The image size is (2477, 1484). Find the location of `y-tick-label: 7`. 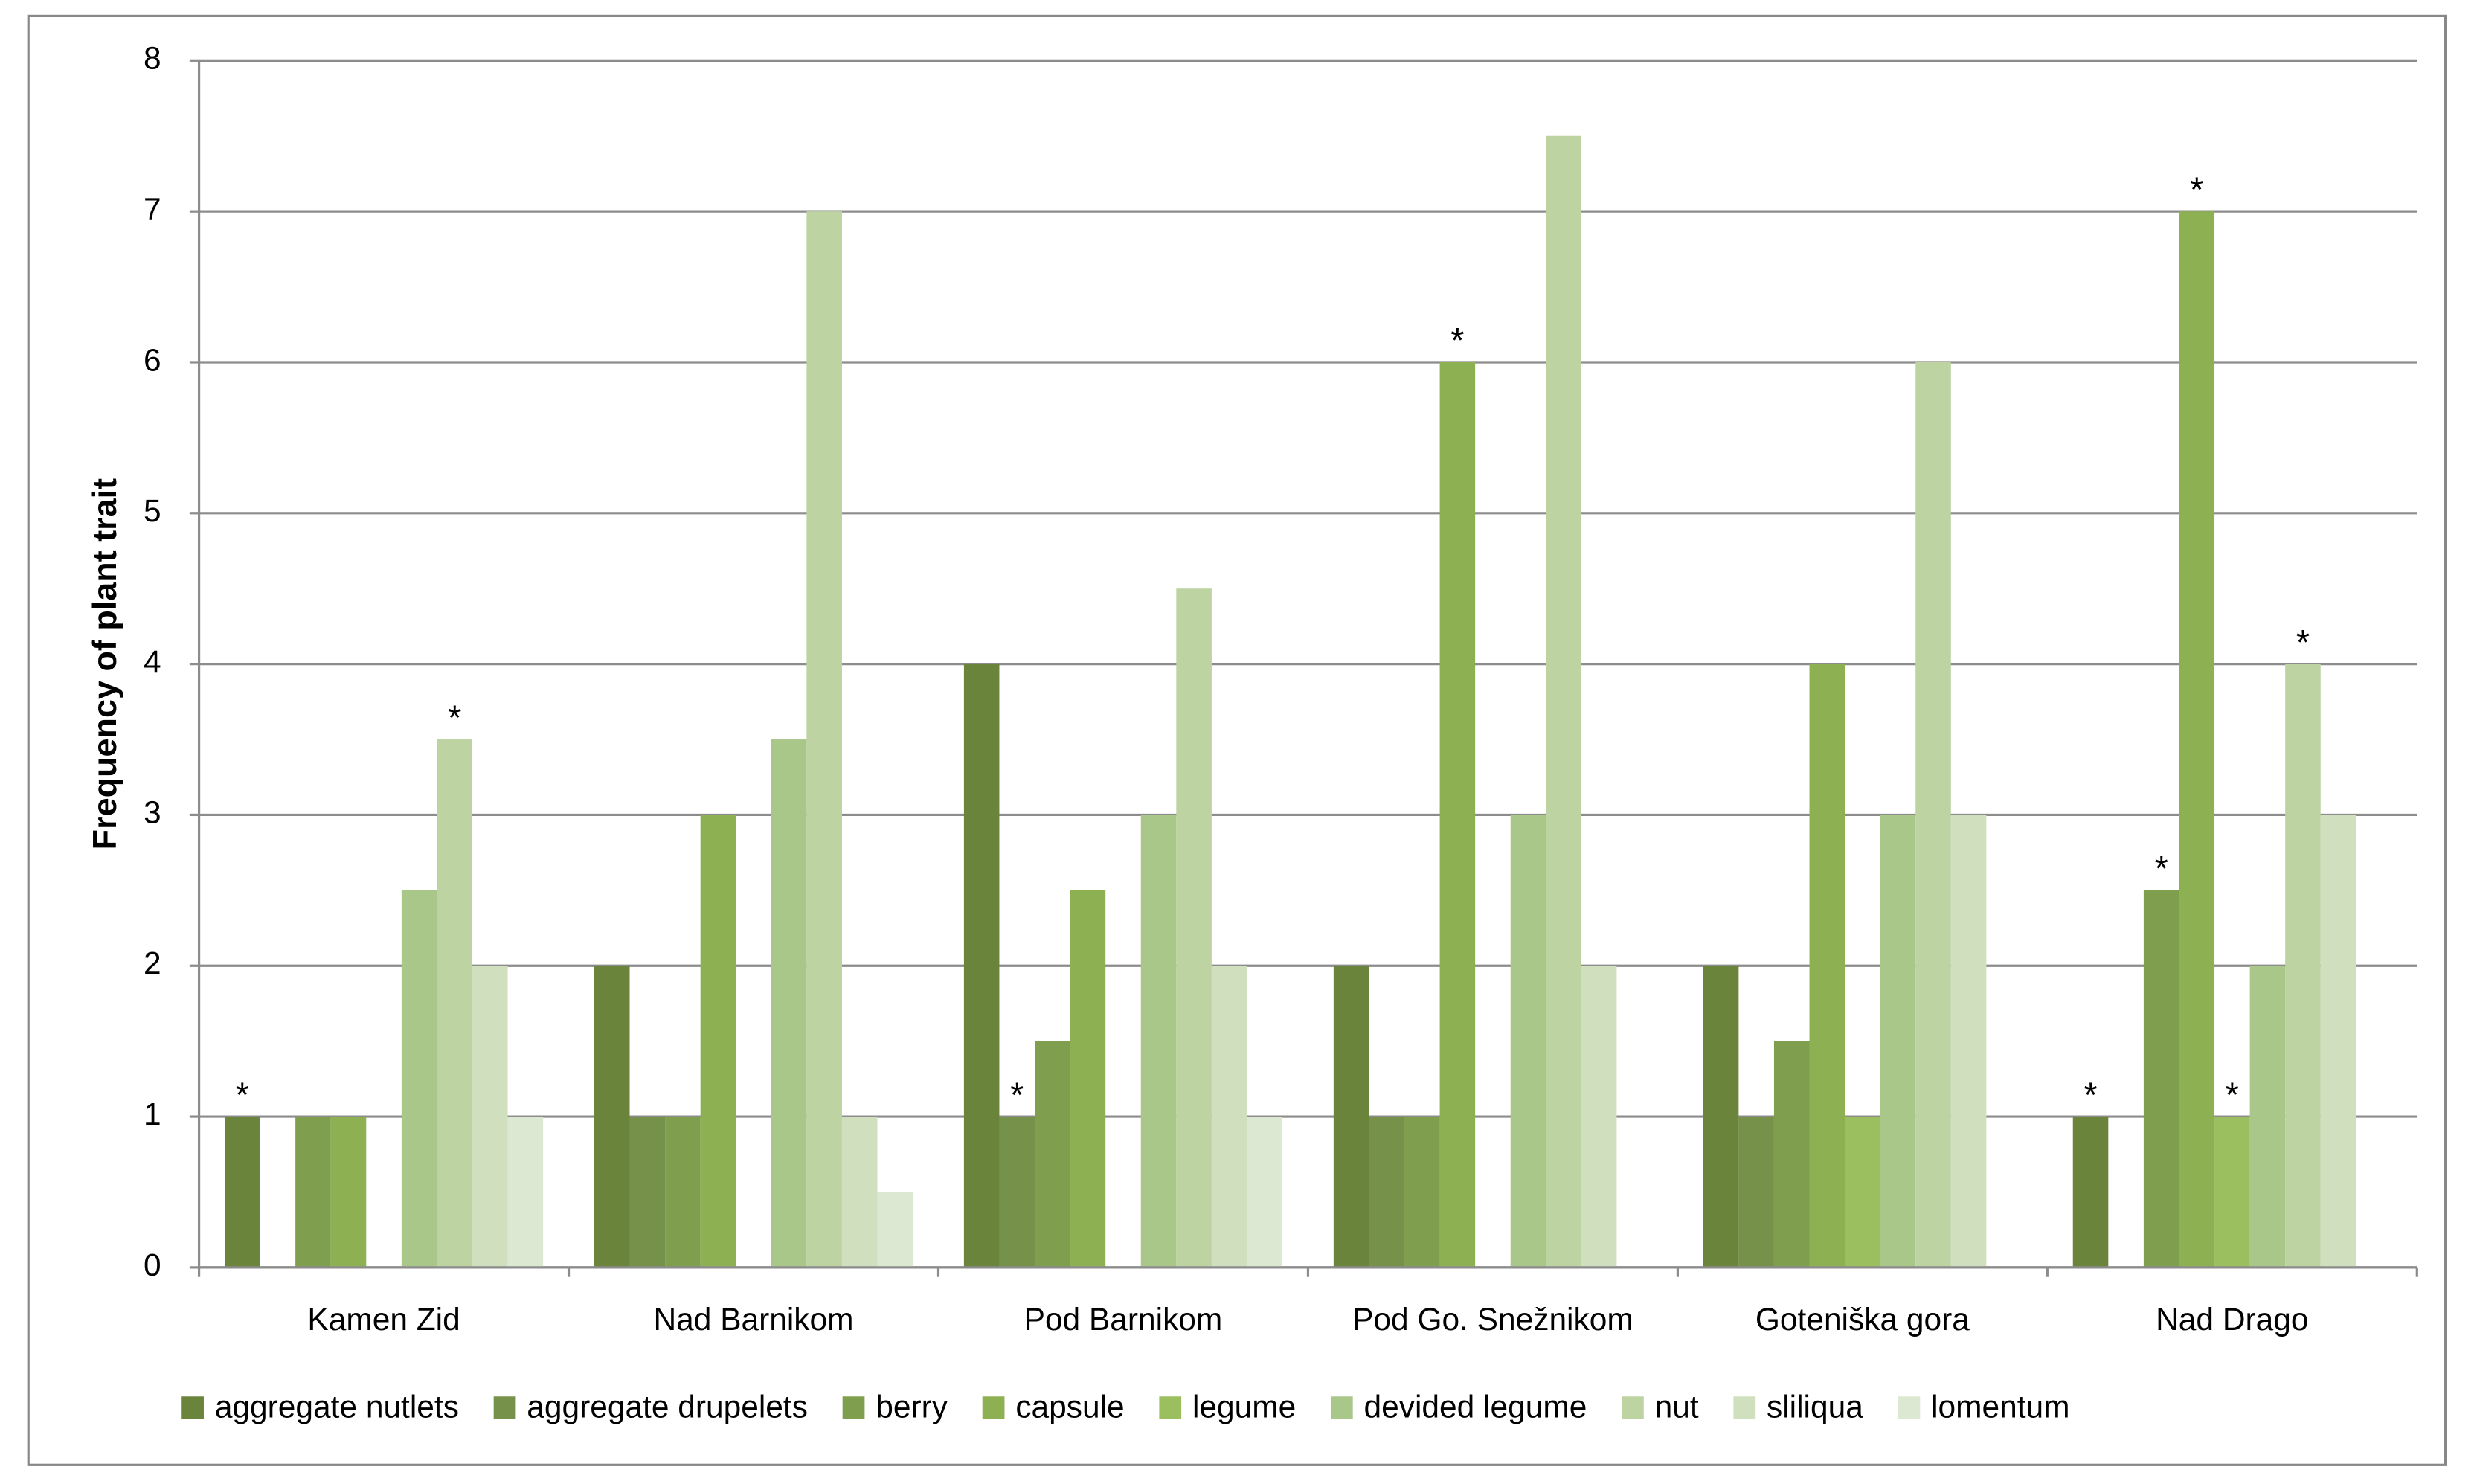

y-tick-label: 7 is located at coordinates (152, 209).